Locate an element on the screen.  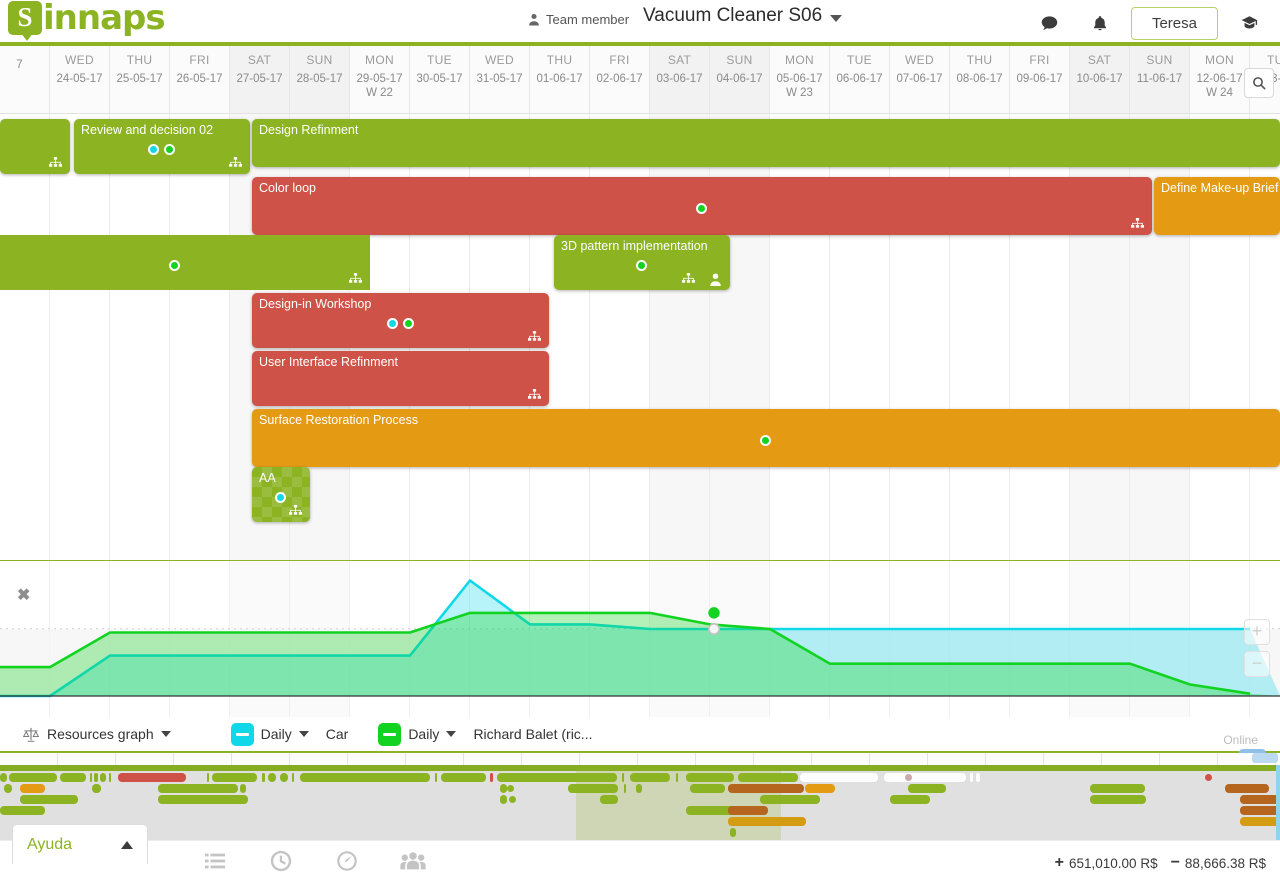
task-label: Define Make-up Brief is located at coordinates (1220, 188).